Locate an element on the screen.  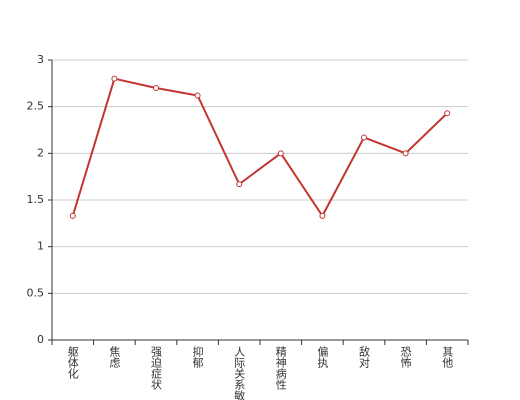
x-tick-label: 偏执 is located at coordinates (322, 357).